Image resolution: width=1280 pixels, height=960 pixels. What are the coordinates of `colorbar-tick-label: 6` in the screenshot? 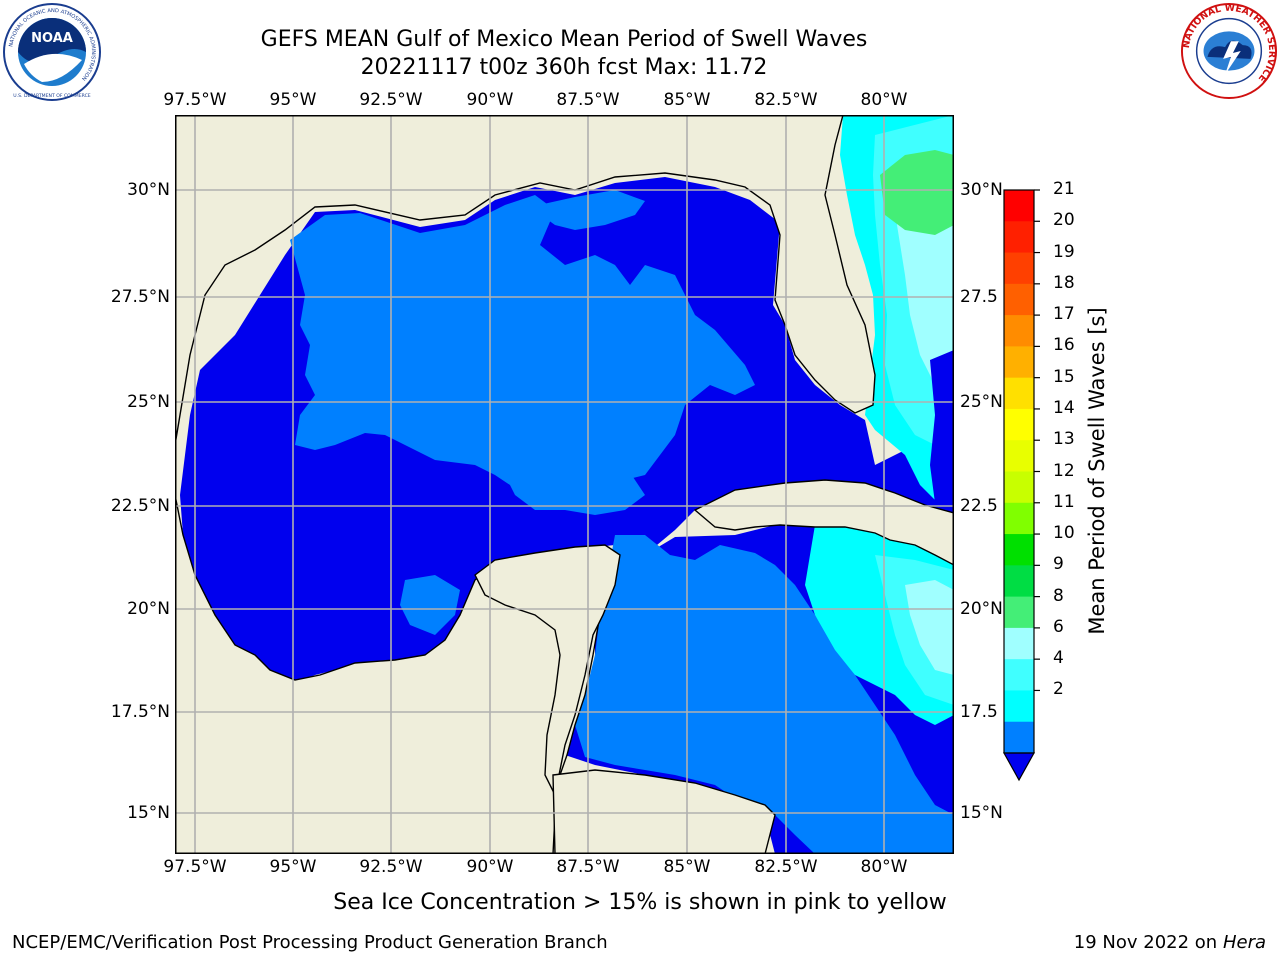 It's located at (1058, 626).